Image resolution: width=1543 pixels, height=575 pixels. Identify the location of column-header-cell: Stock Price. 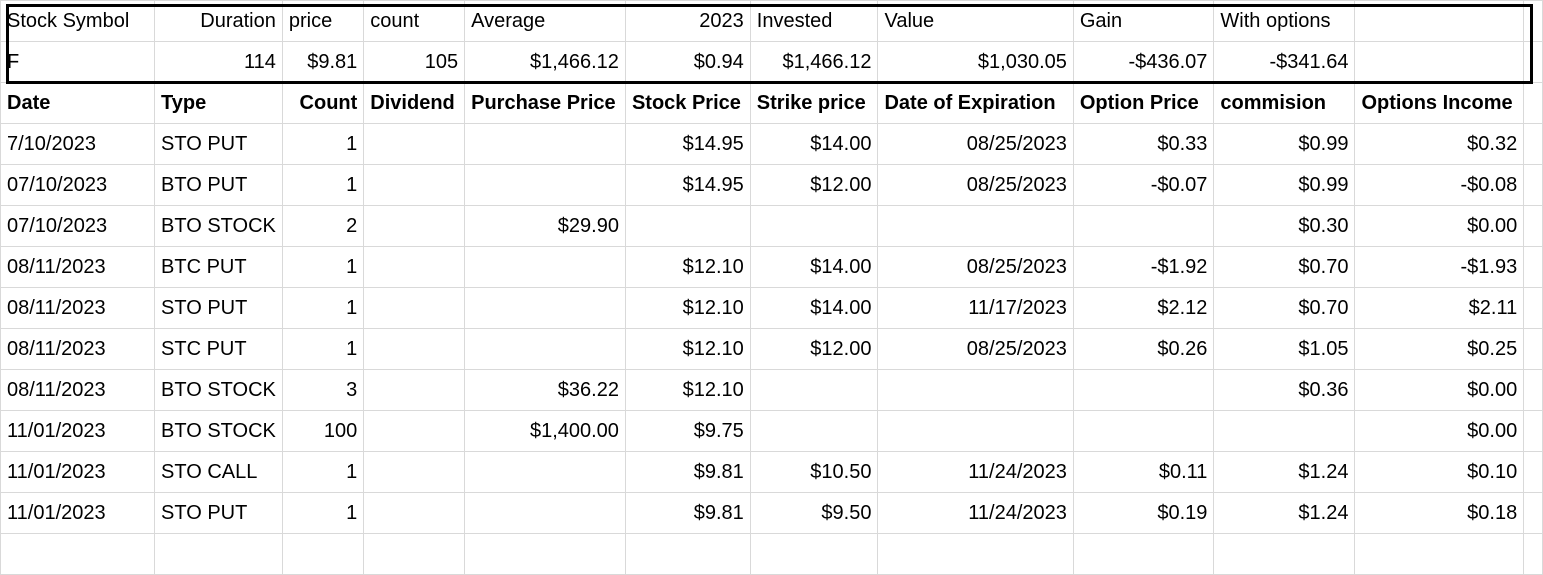
(687, 103).